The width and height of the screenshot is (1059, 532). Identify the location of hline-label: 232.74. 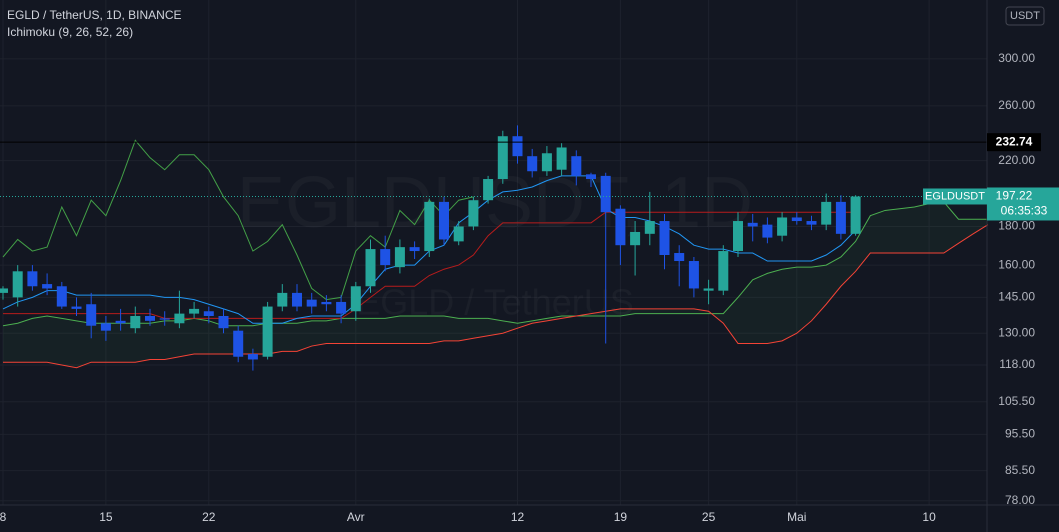
(1014, 141).